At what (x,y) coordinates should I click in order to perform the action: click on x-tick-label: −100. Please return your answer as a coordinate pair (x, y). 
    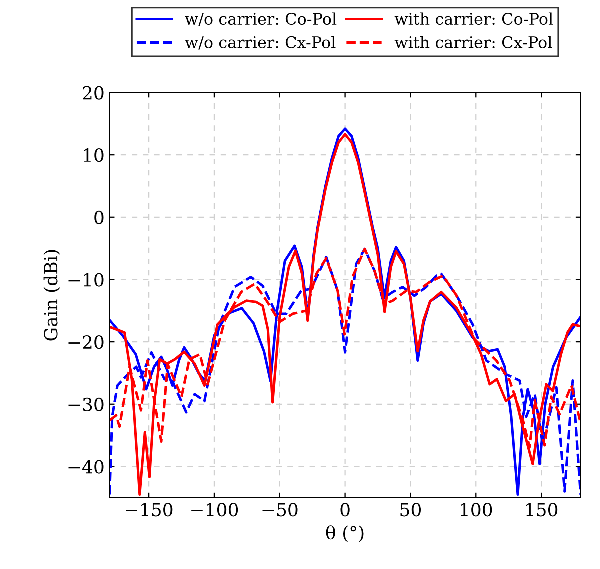
    Looking at the image, I should click on (215, 510).